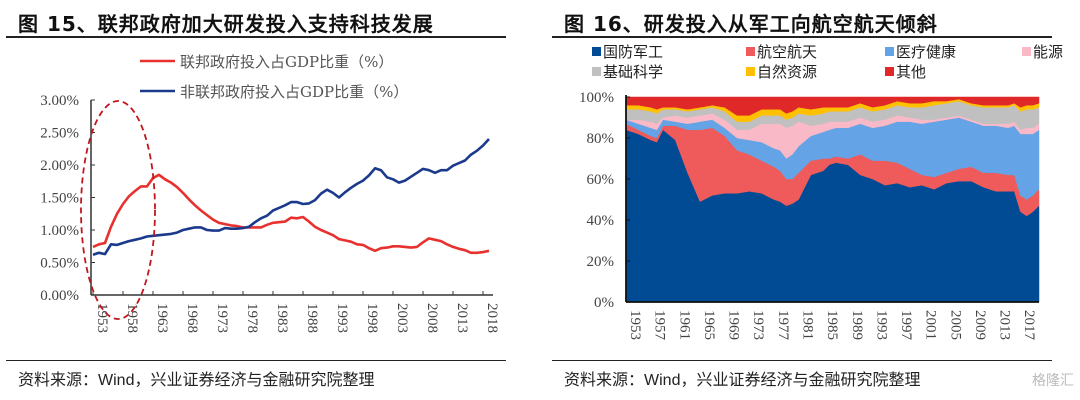  What do you see at coordinates (118, 210) in the screenshot?
I see `highlight-ellipse-annotation` at bounding box center [118, 210].